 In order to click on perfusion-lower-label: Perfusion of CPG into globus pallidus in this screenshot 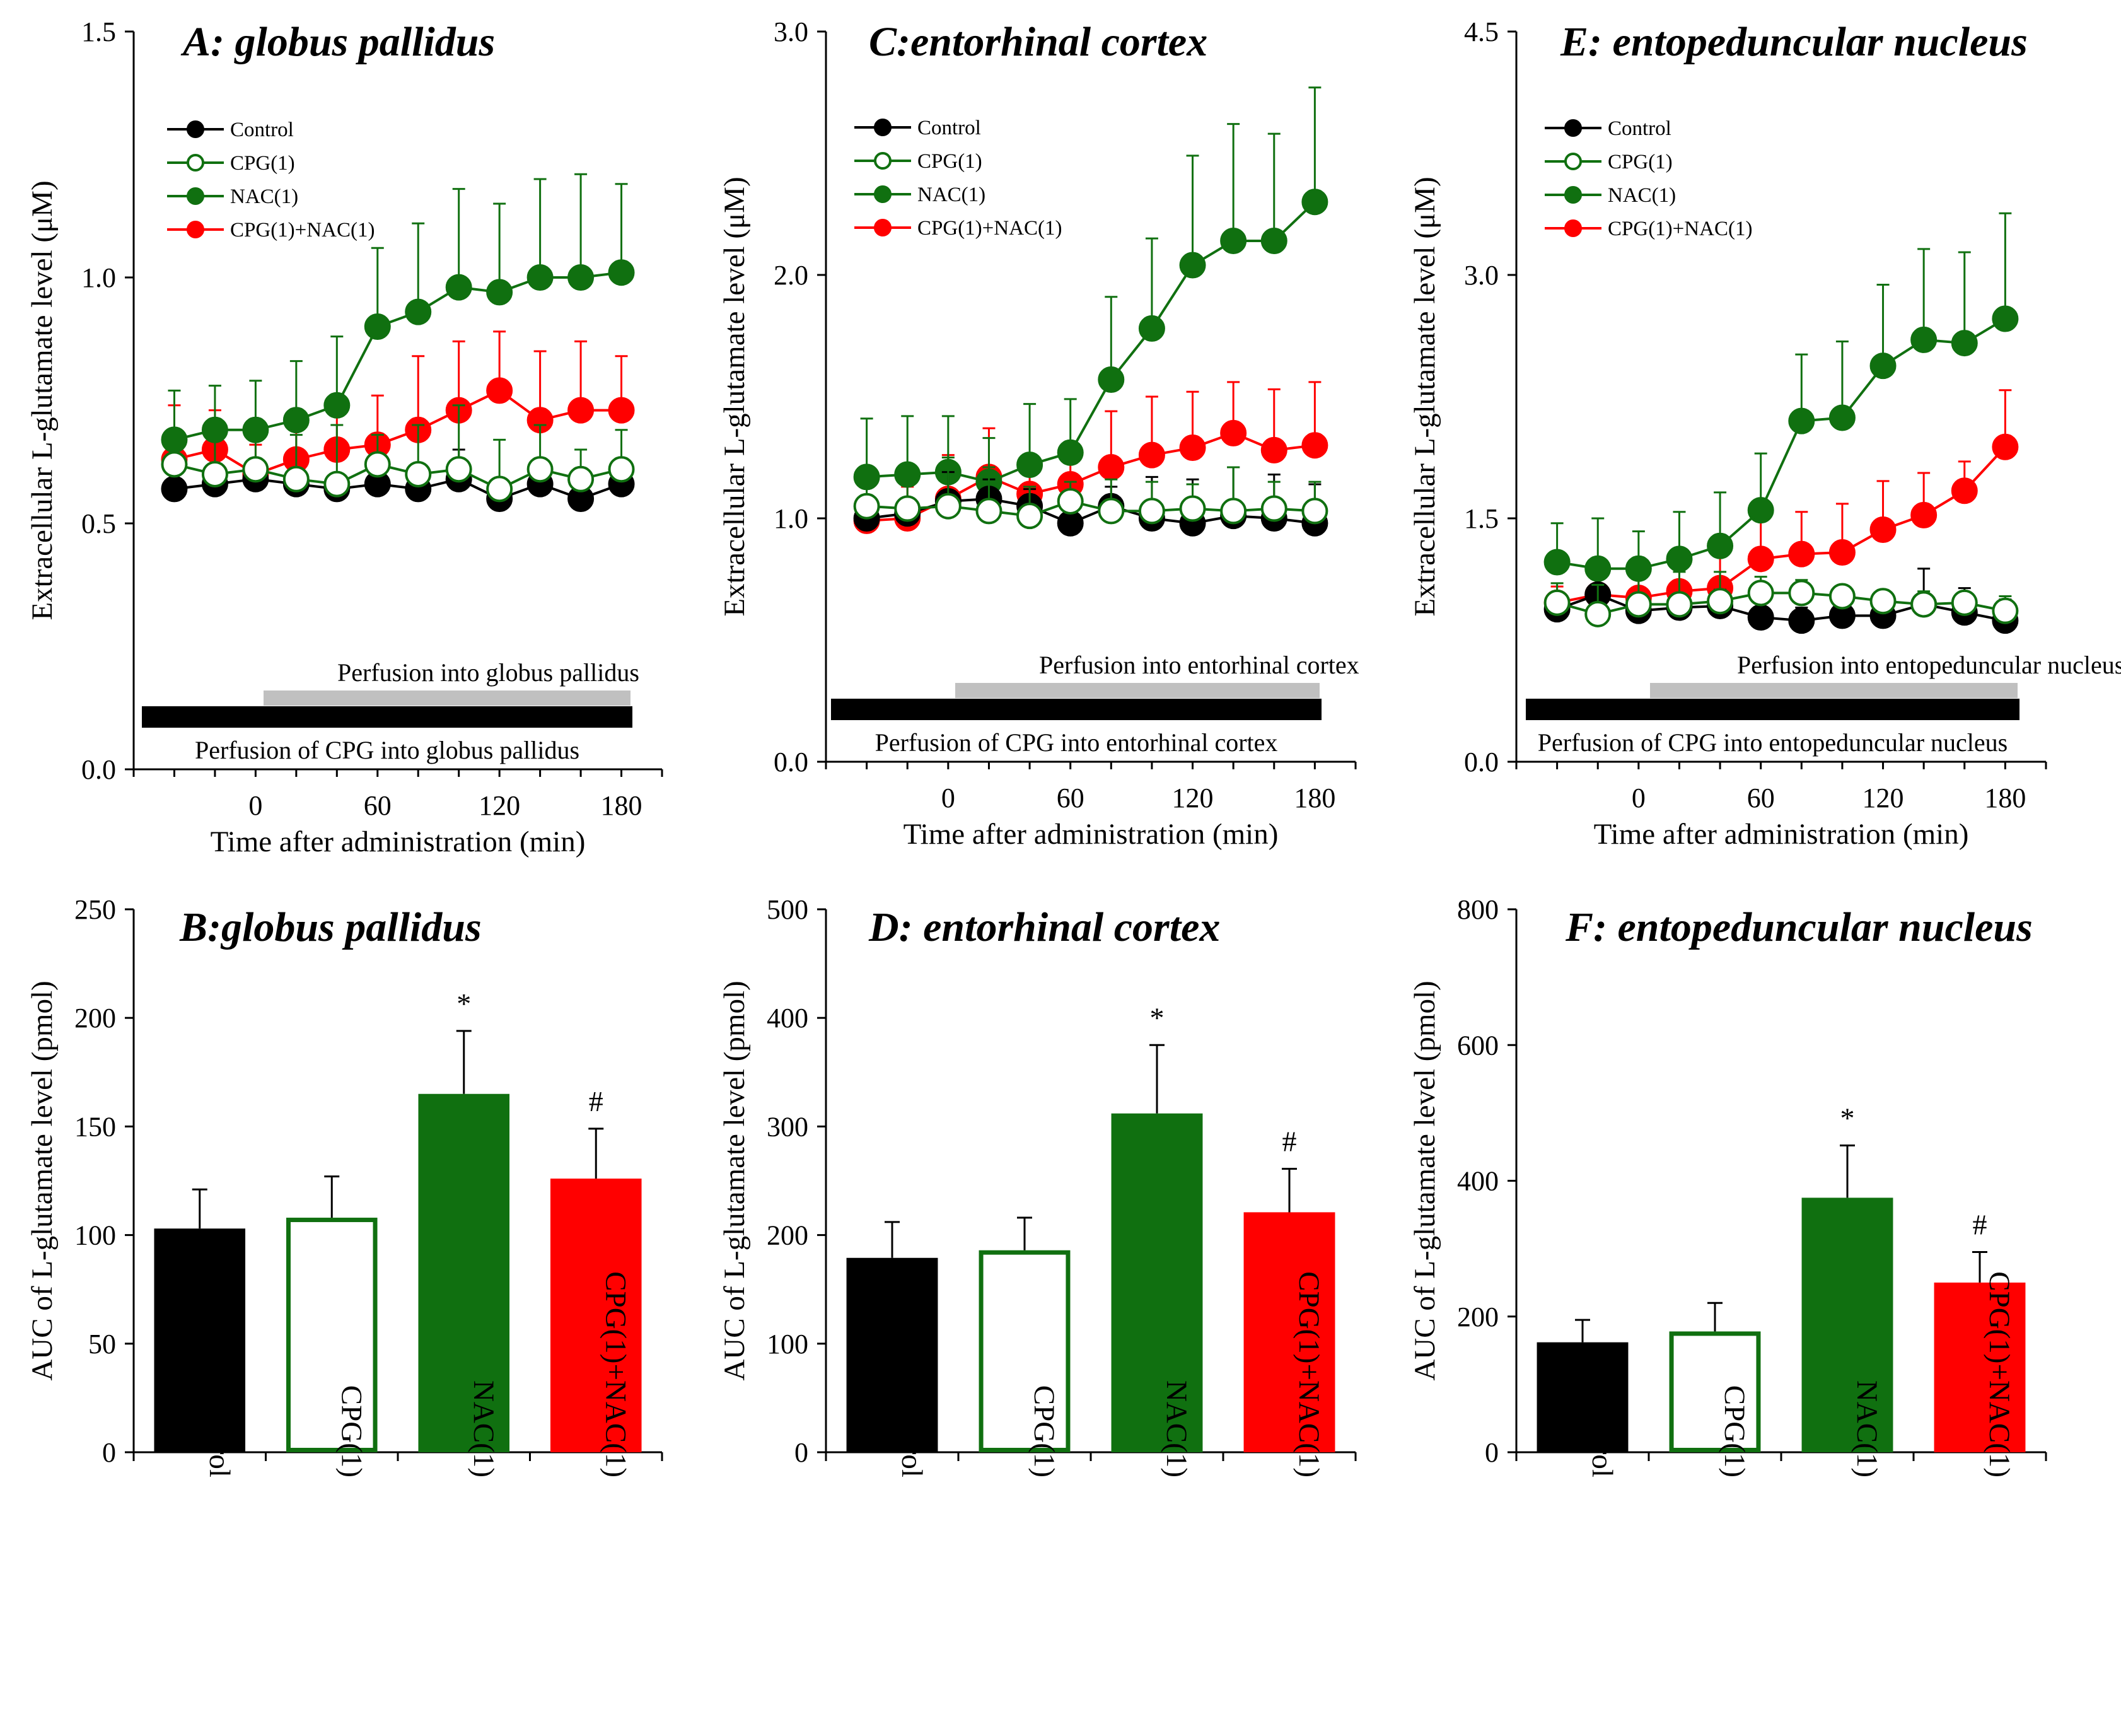, I will do `click(387, 750)`.